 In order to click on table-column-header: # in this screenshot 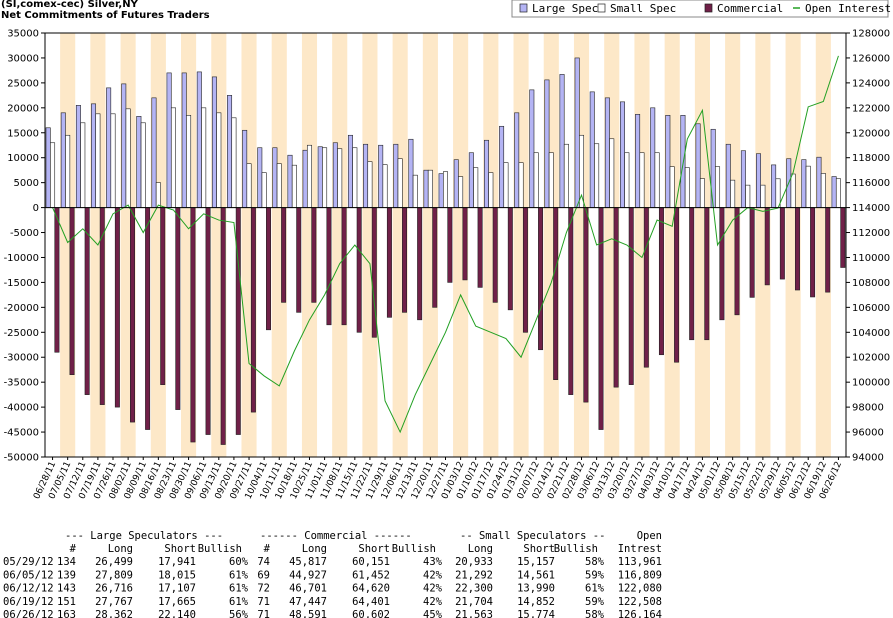, I will do `click(73, 549)`.